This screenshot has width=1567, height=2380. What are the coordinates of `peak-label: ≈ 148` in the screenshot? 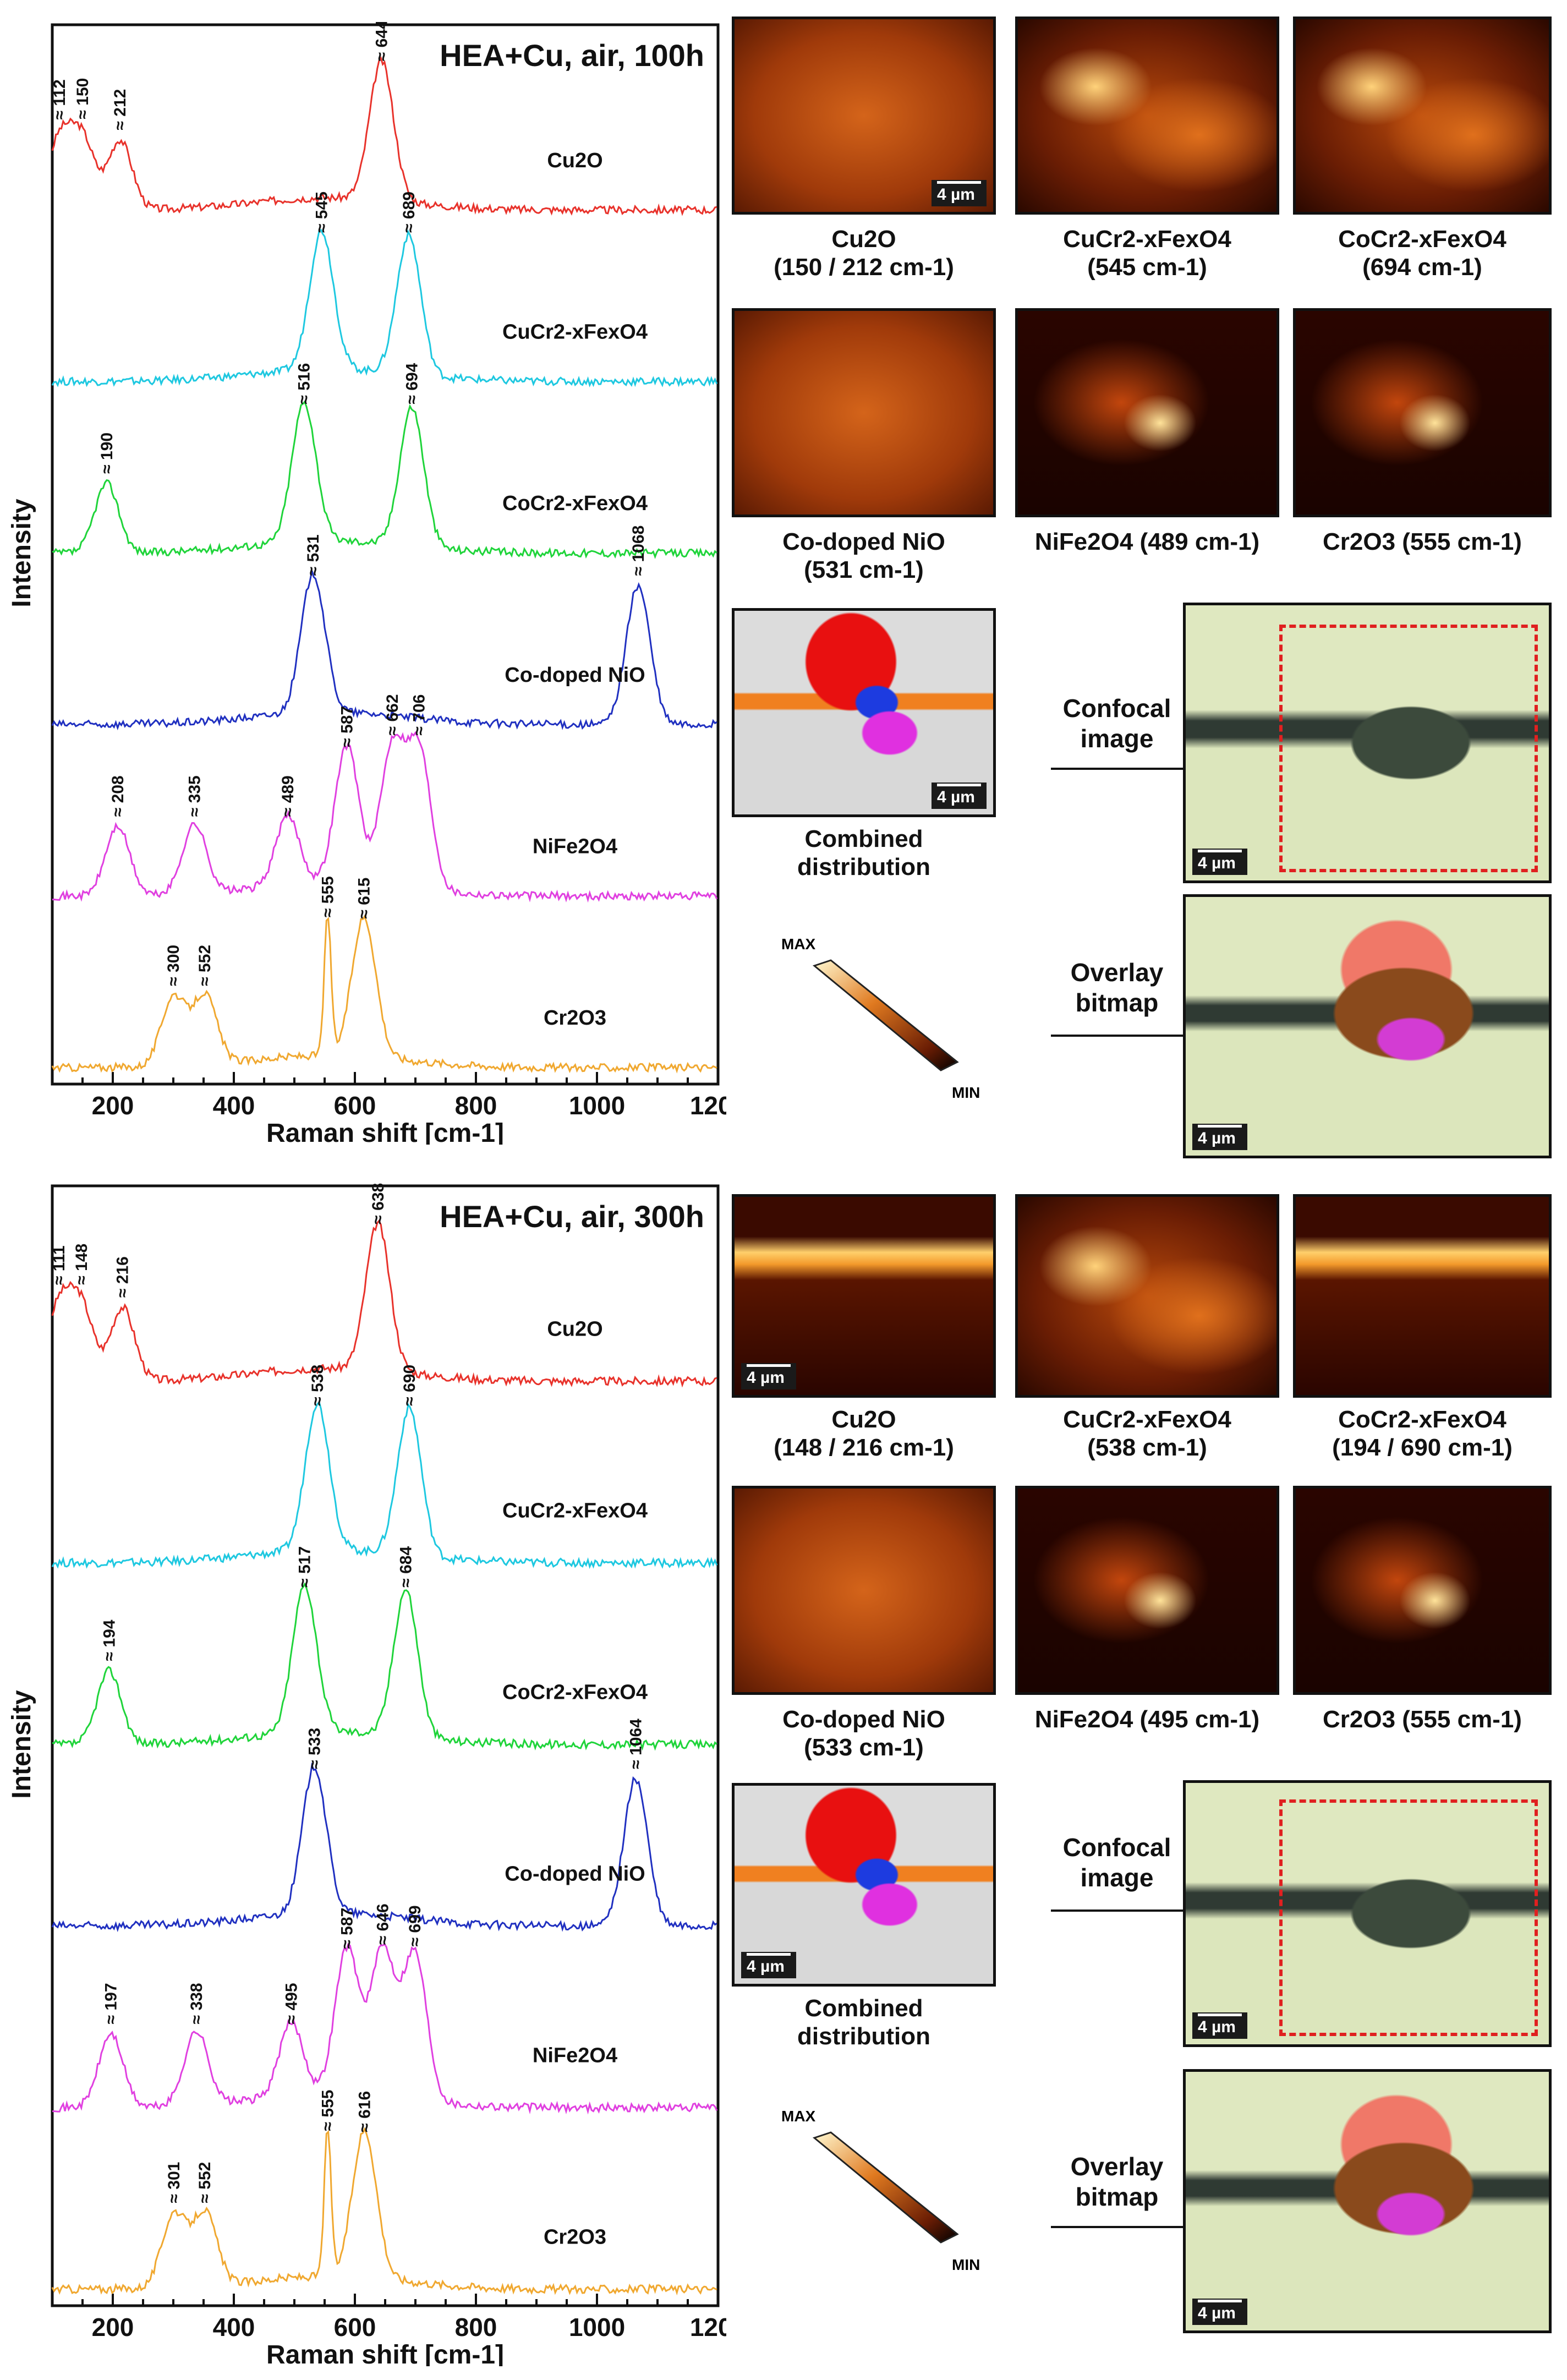 It's located at (82, 1264).